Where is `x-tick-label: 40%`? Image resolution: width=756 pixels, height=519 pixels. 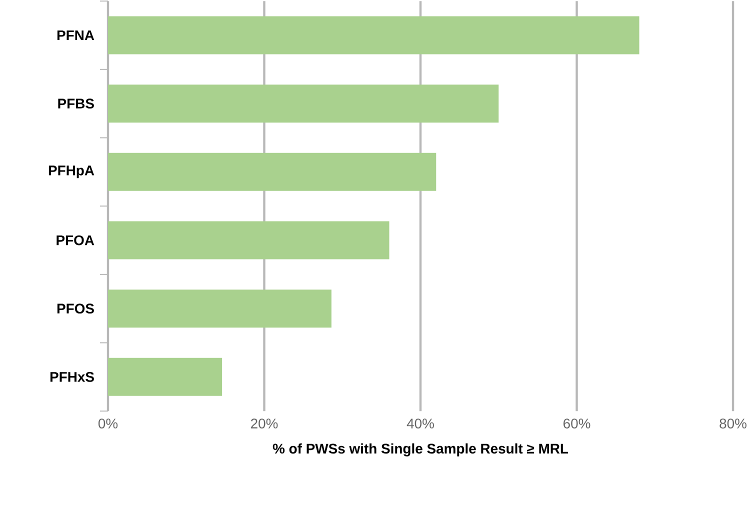
x-tick-label: 40% is located at coordinates (420, 423).